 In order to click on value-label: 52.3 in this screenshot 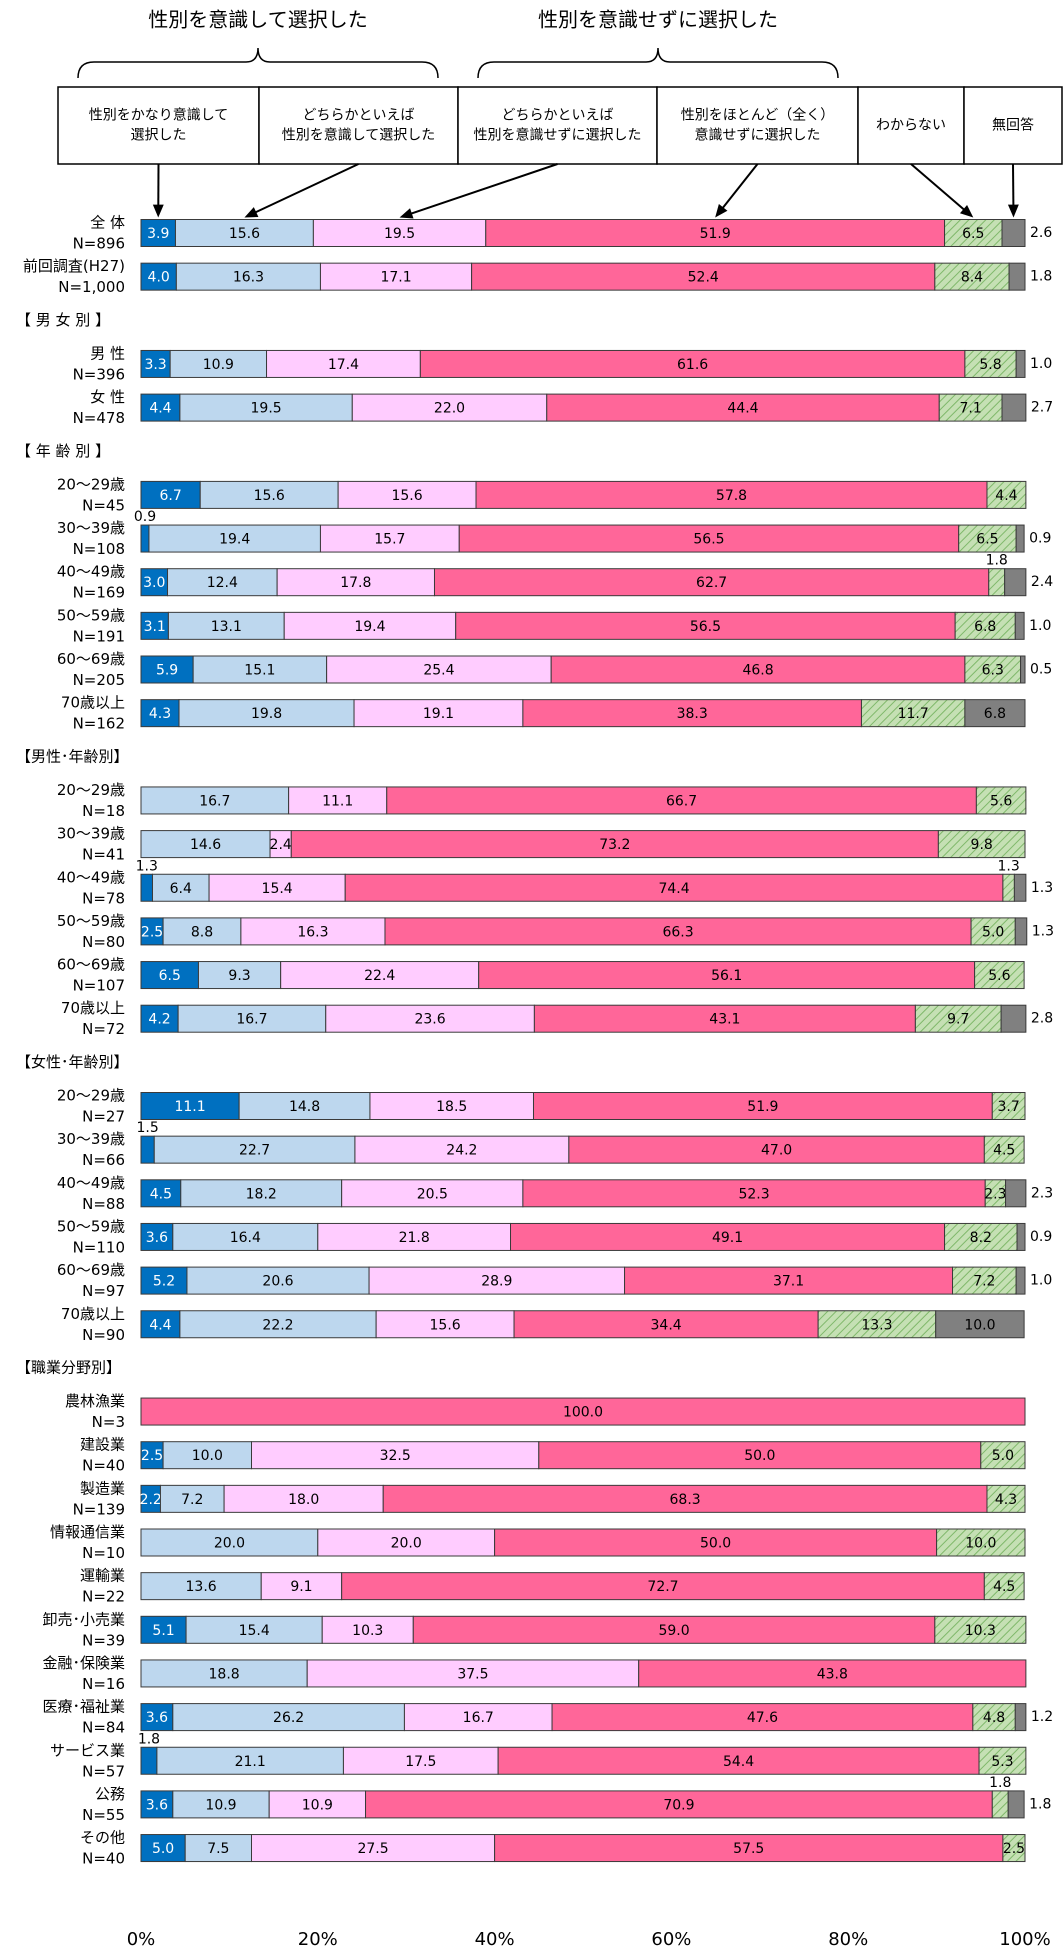, I will do `click(753, 1194)`.